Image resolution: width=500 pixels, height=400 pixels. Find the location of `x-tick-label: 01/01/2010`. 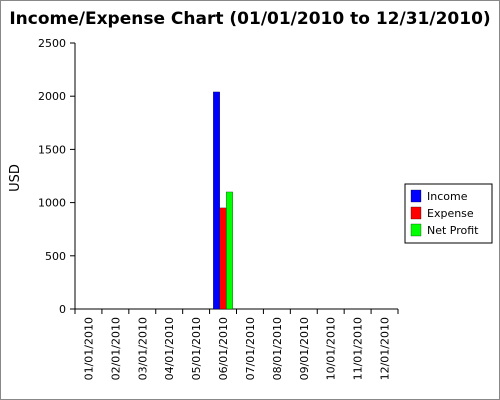

x-tick-label: 01/01/2010 is located at coordinates (88, 348).